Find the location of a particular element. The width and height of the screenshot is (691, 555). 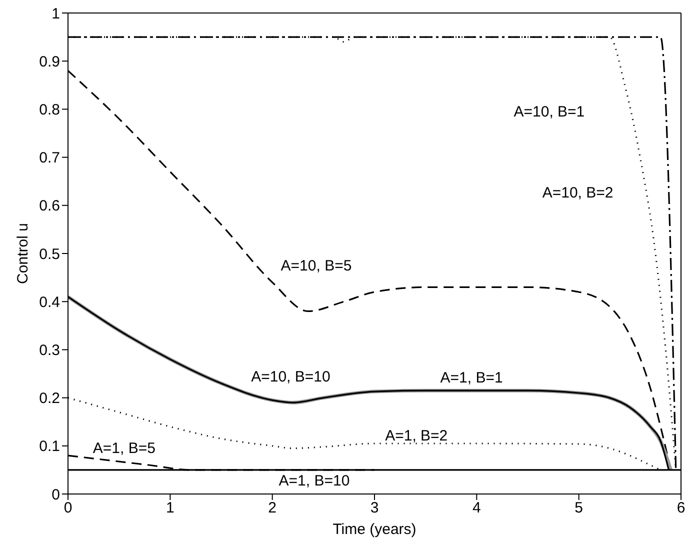

y-tick-label: 0.6 is located at coordinates (49, 206).